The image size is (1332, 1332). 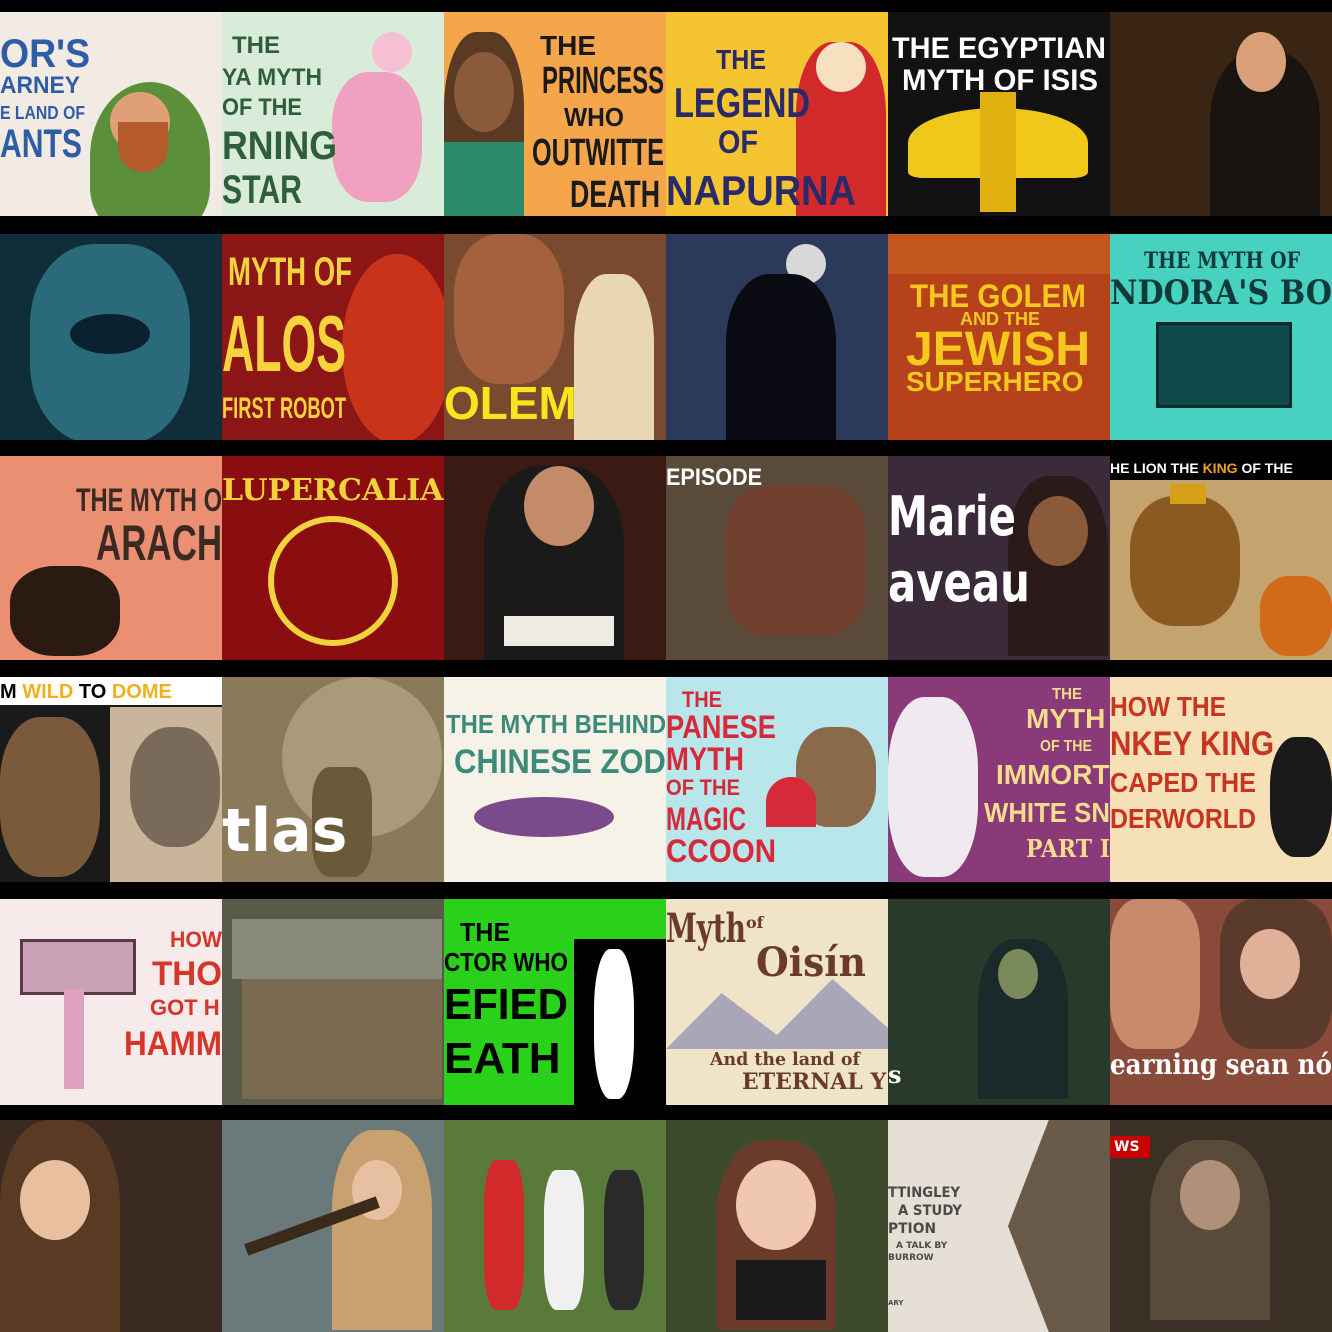 I want to click on thumbnail-wild-to-domestic: M WILD TO DOME, so click(x=111, y=779).